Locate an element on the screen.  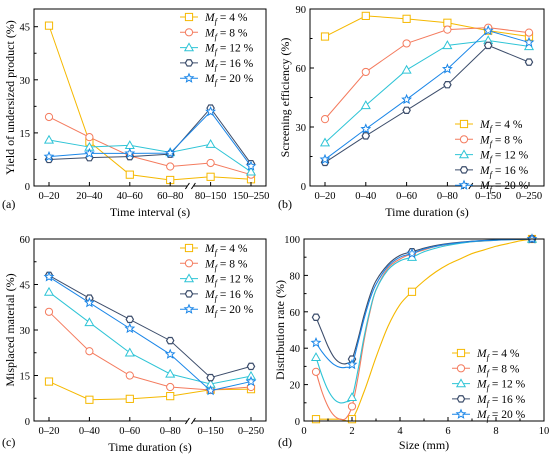
panel-label: (b) is located at coordinates (285, 204).